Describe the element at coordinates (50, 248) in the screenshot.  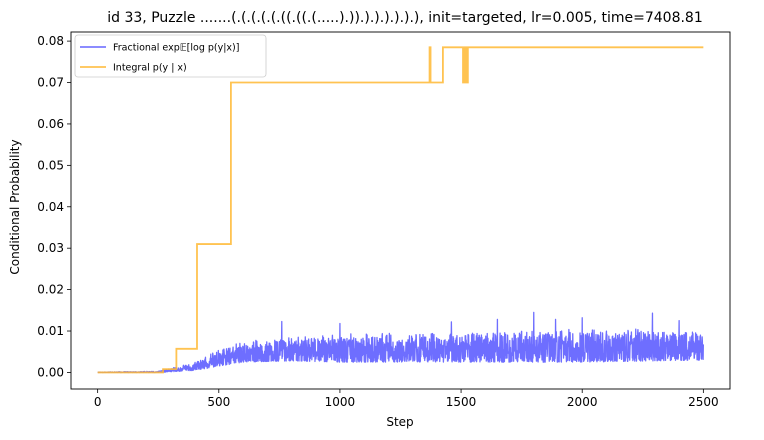
I see `y-tick-label: 0.03` at that location.